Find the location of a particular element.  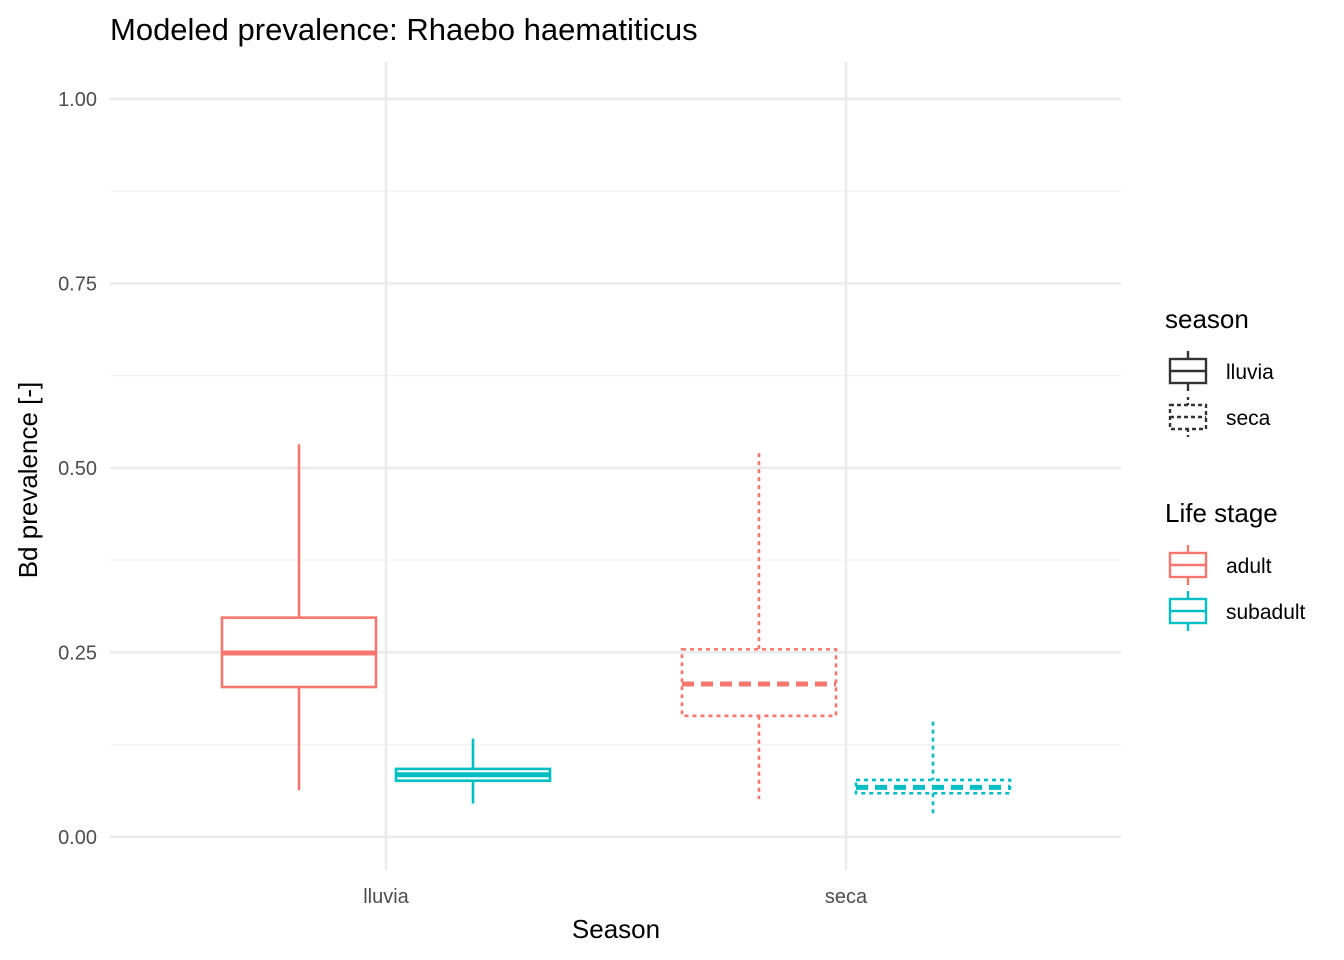

x-tick-label: seca is located at coordinates (846, 897).